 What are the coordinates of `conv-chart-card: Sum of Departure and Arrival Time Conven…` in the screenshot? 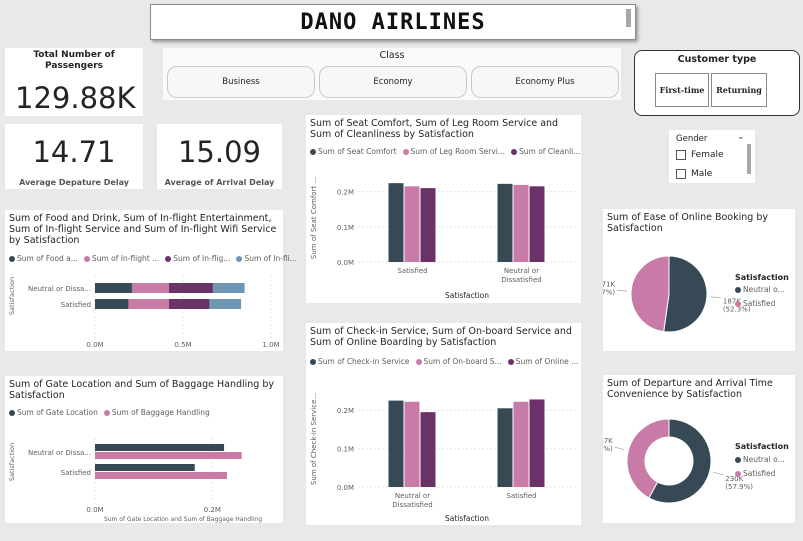 It's located at (699, 449).